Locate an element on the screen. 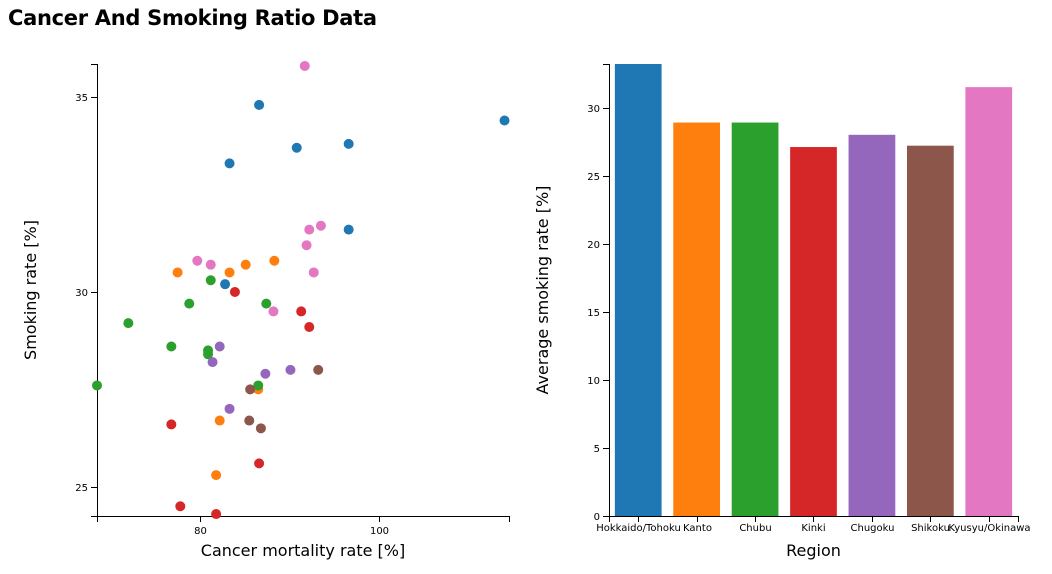 This screenshot has height=574, width=1052. bar-y-tick-label: 5 is located at coordinates (597, 449).